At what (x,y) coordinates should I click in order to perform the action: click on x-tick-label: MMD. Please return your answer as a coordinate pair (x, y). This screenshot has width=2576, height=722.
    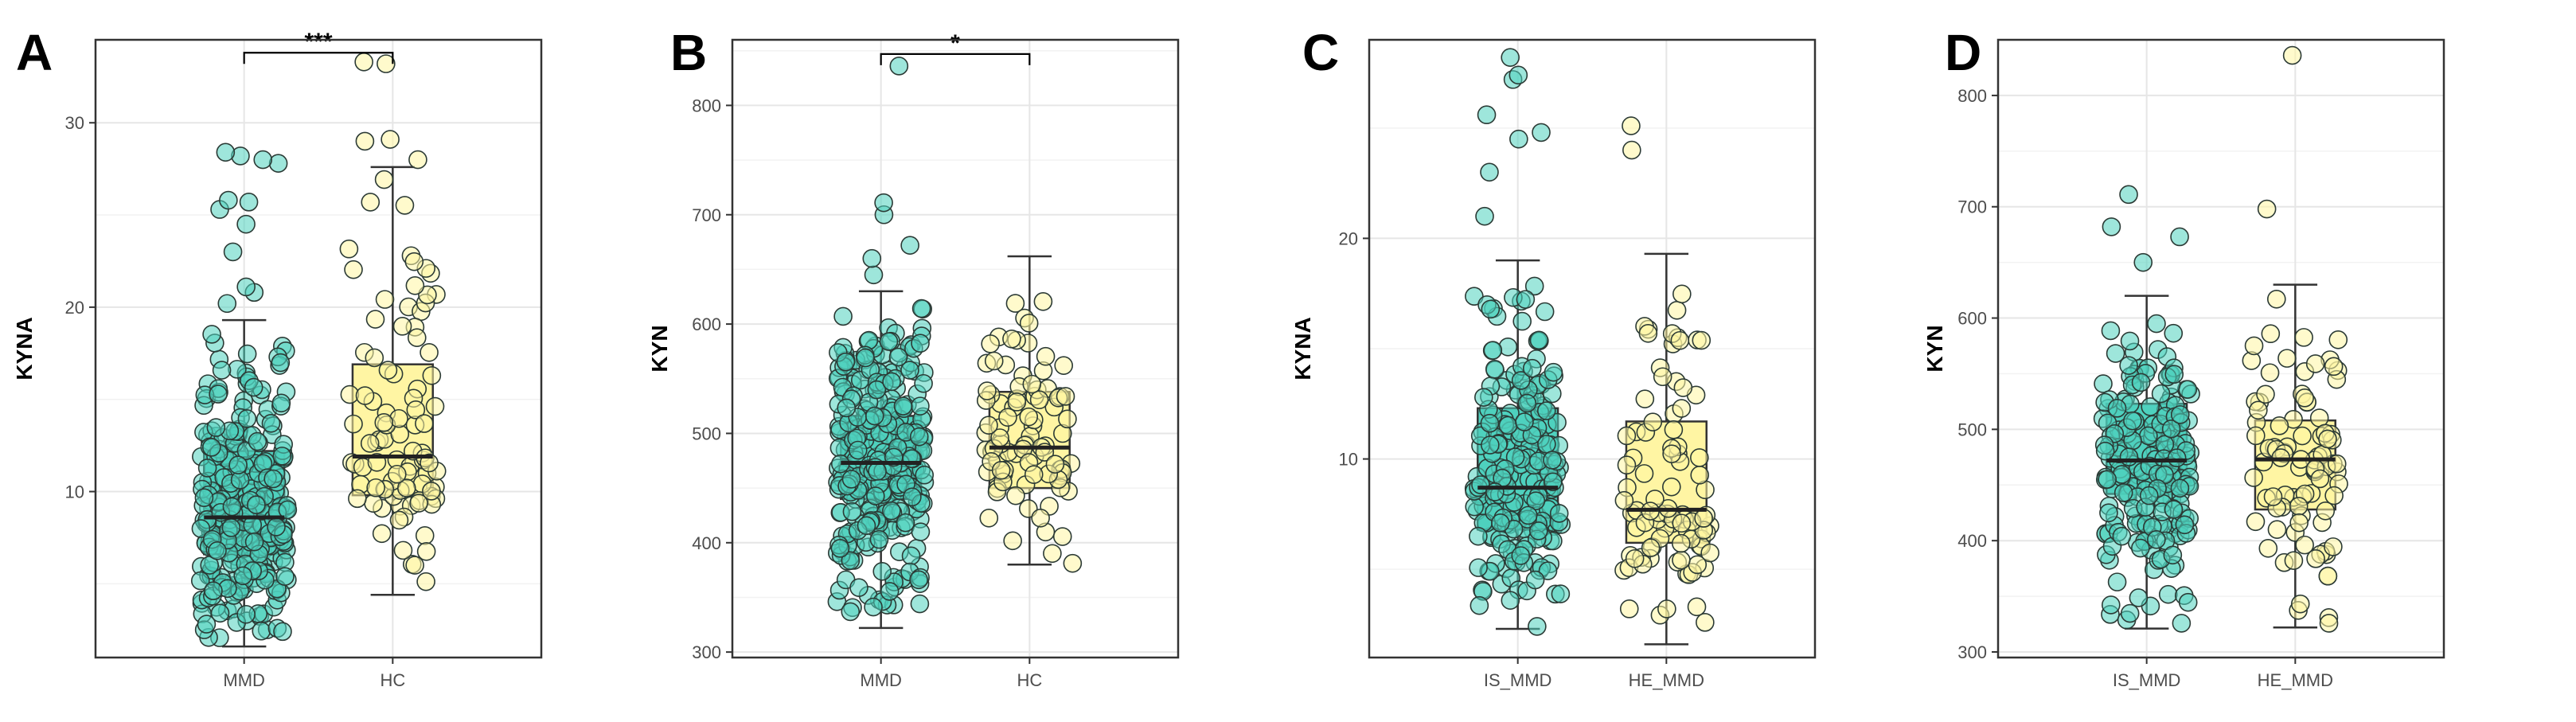
    Looking at the image, I should click on (244, 680).